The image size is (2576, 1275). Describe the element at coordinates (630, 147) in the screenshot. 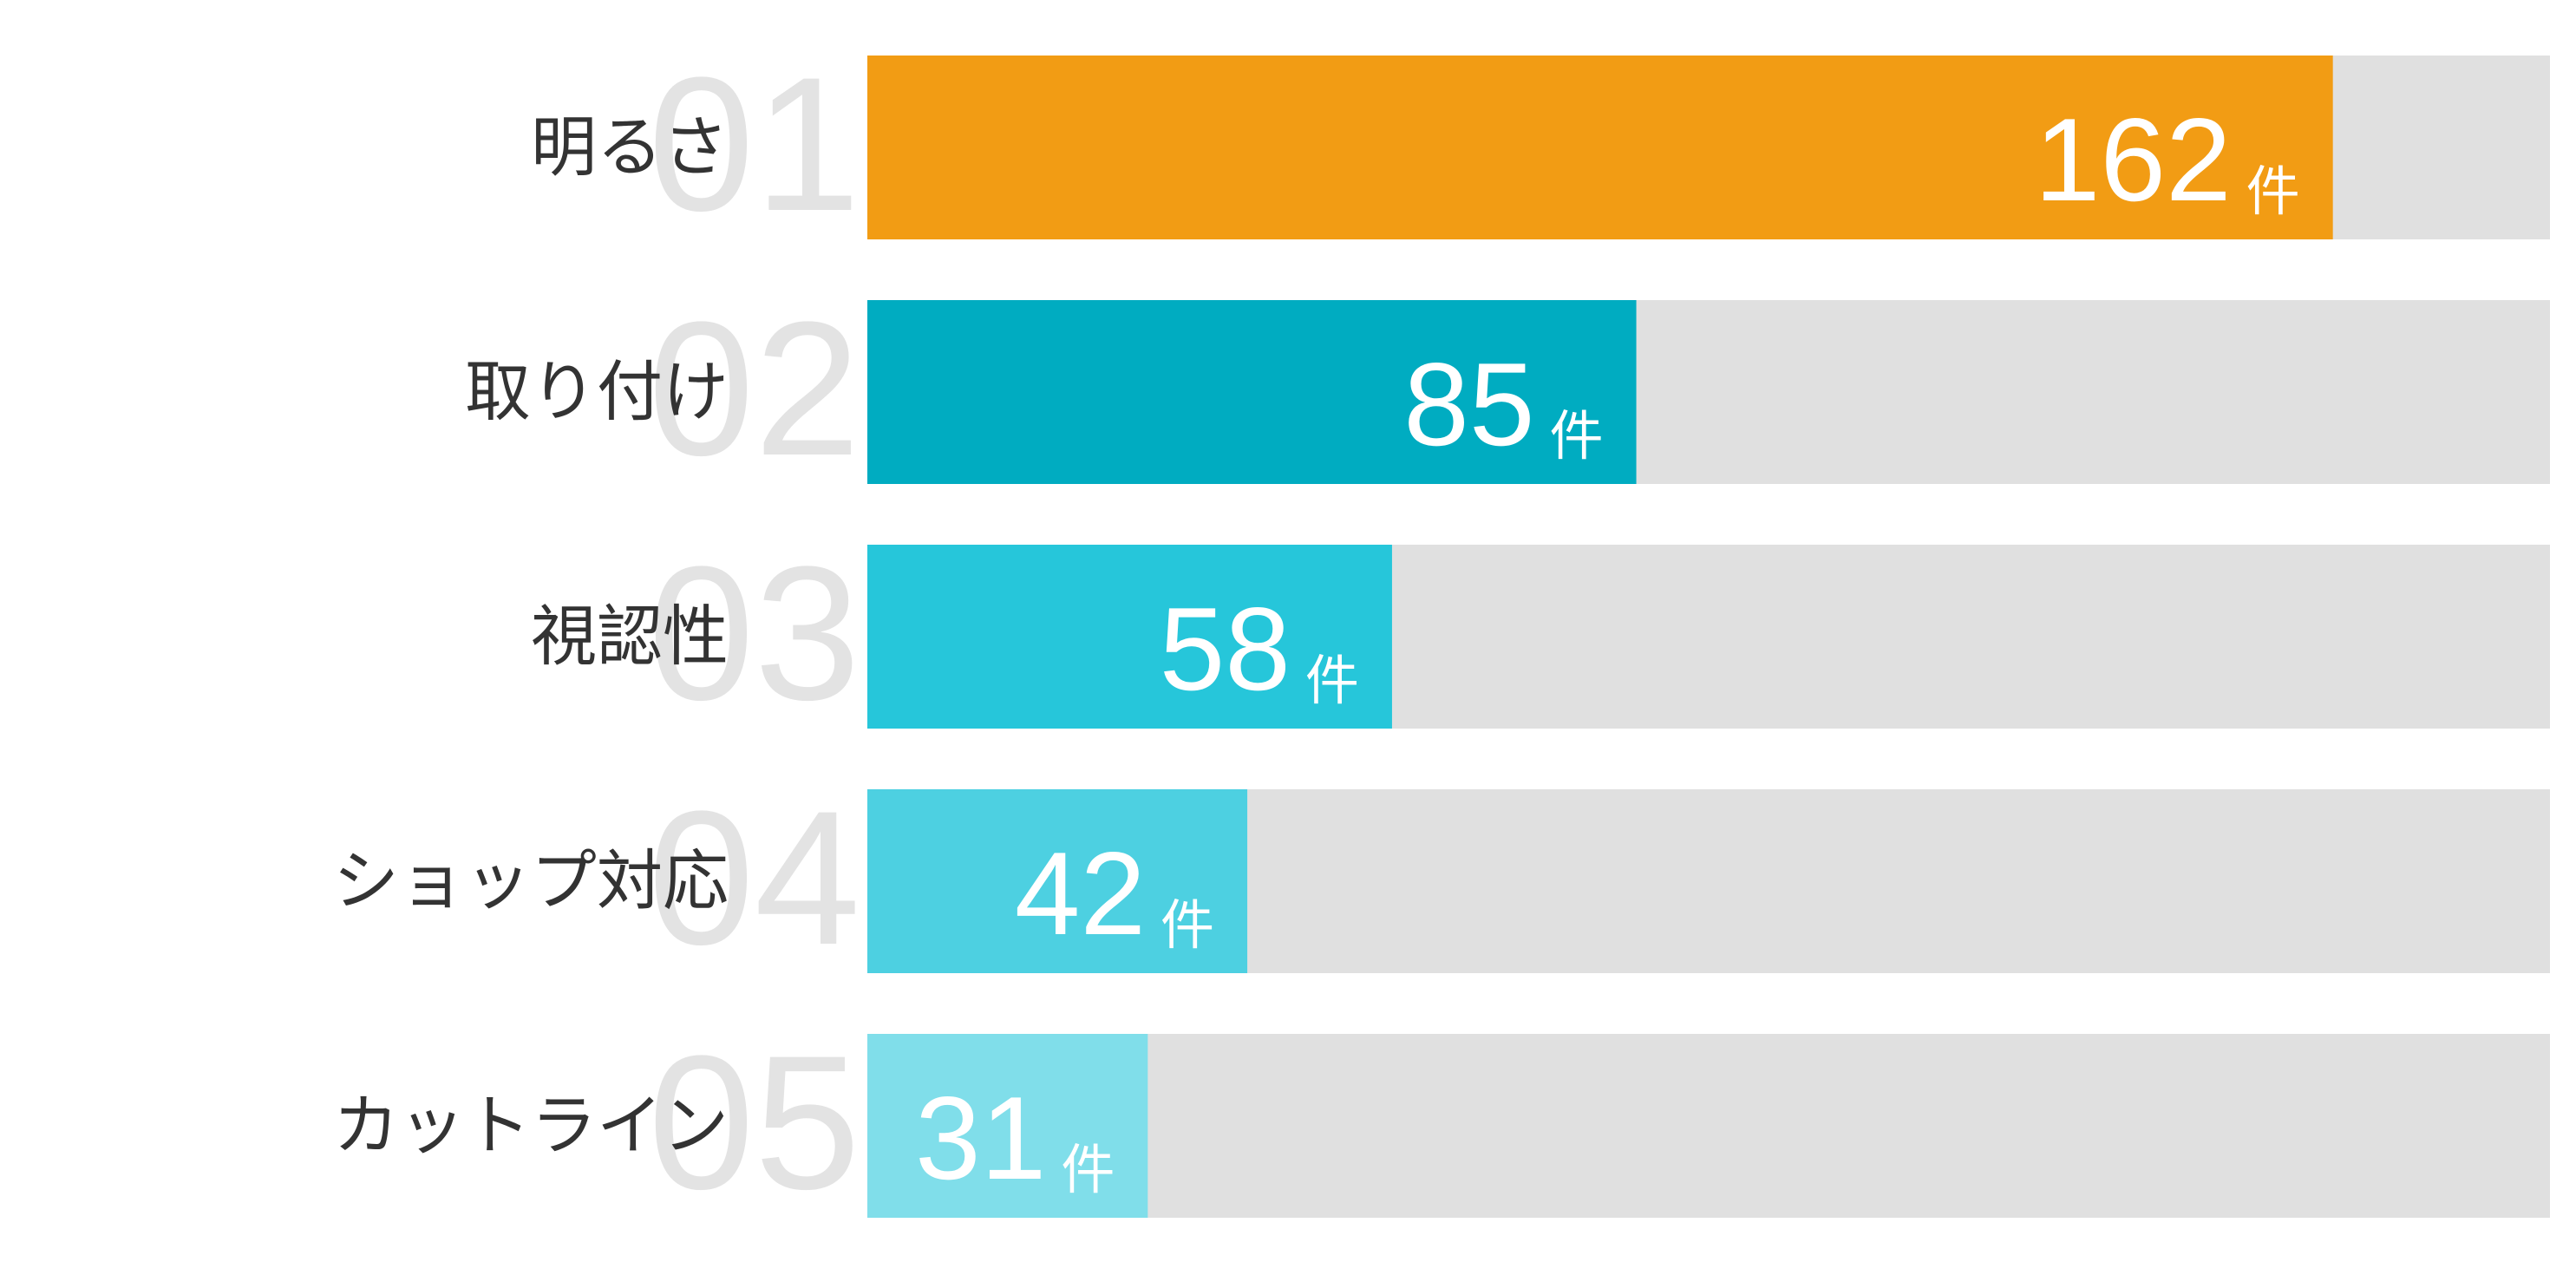

I see `category-label: 明るさ` at that location.